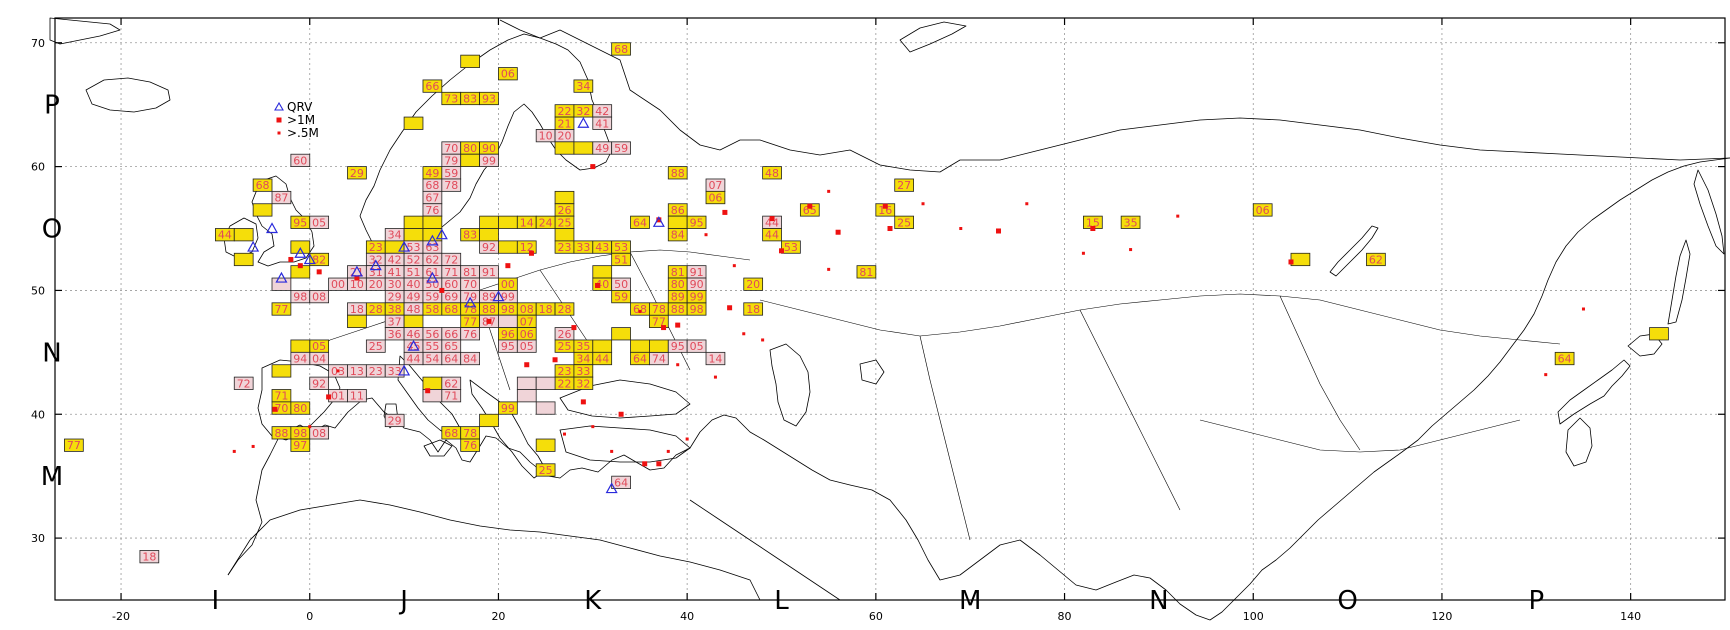  What do you see at coordinates (508, 346) in the screenshot?
I see `grid-square-label: 95` at bounding box center [508, 346].